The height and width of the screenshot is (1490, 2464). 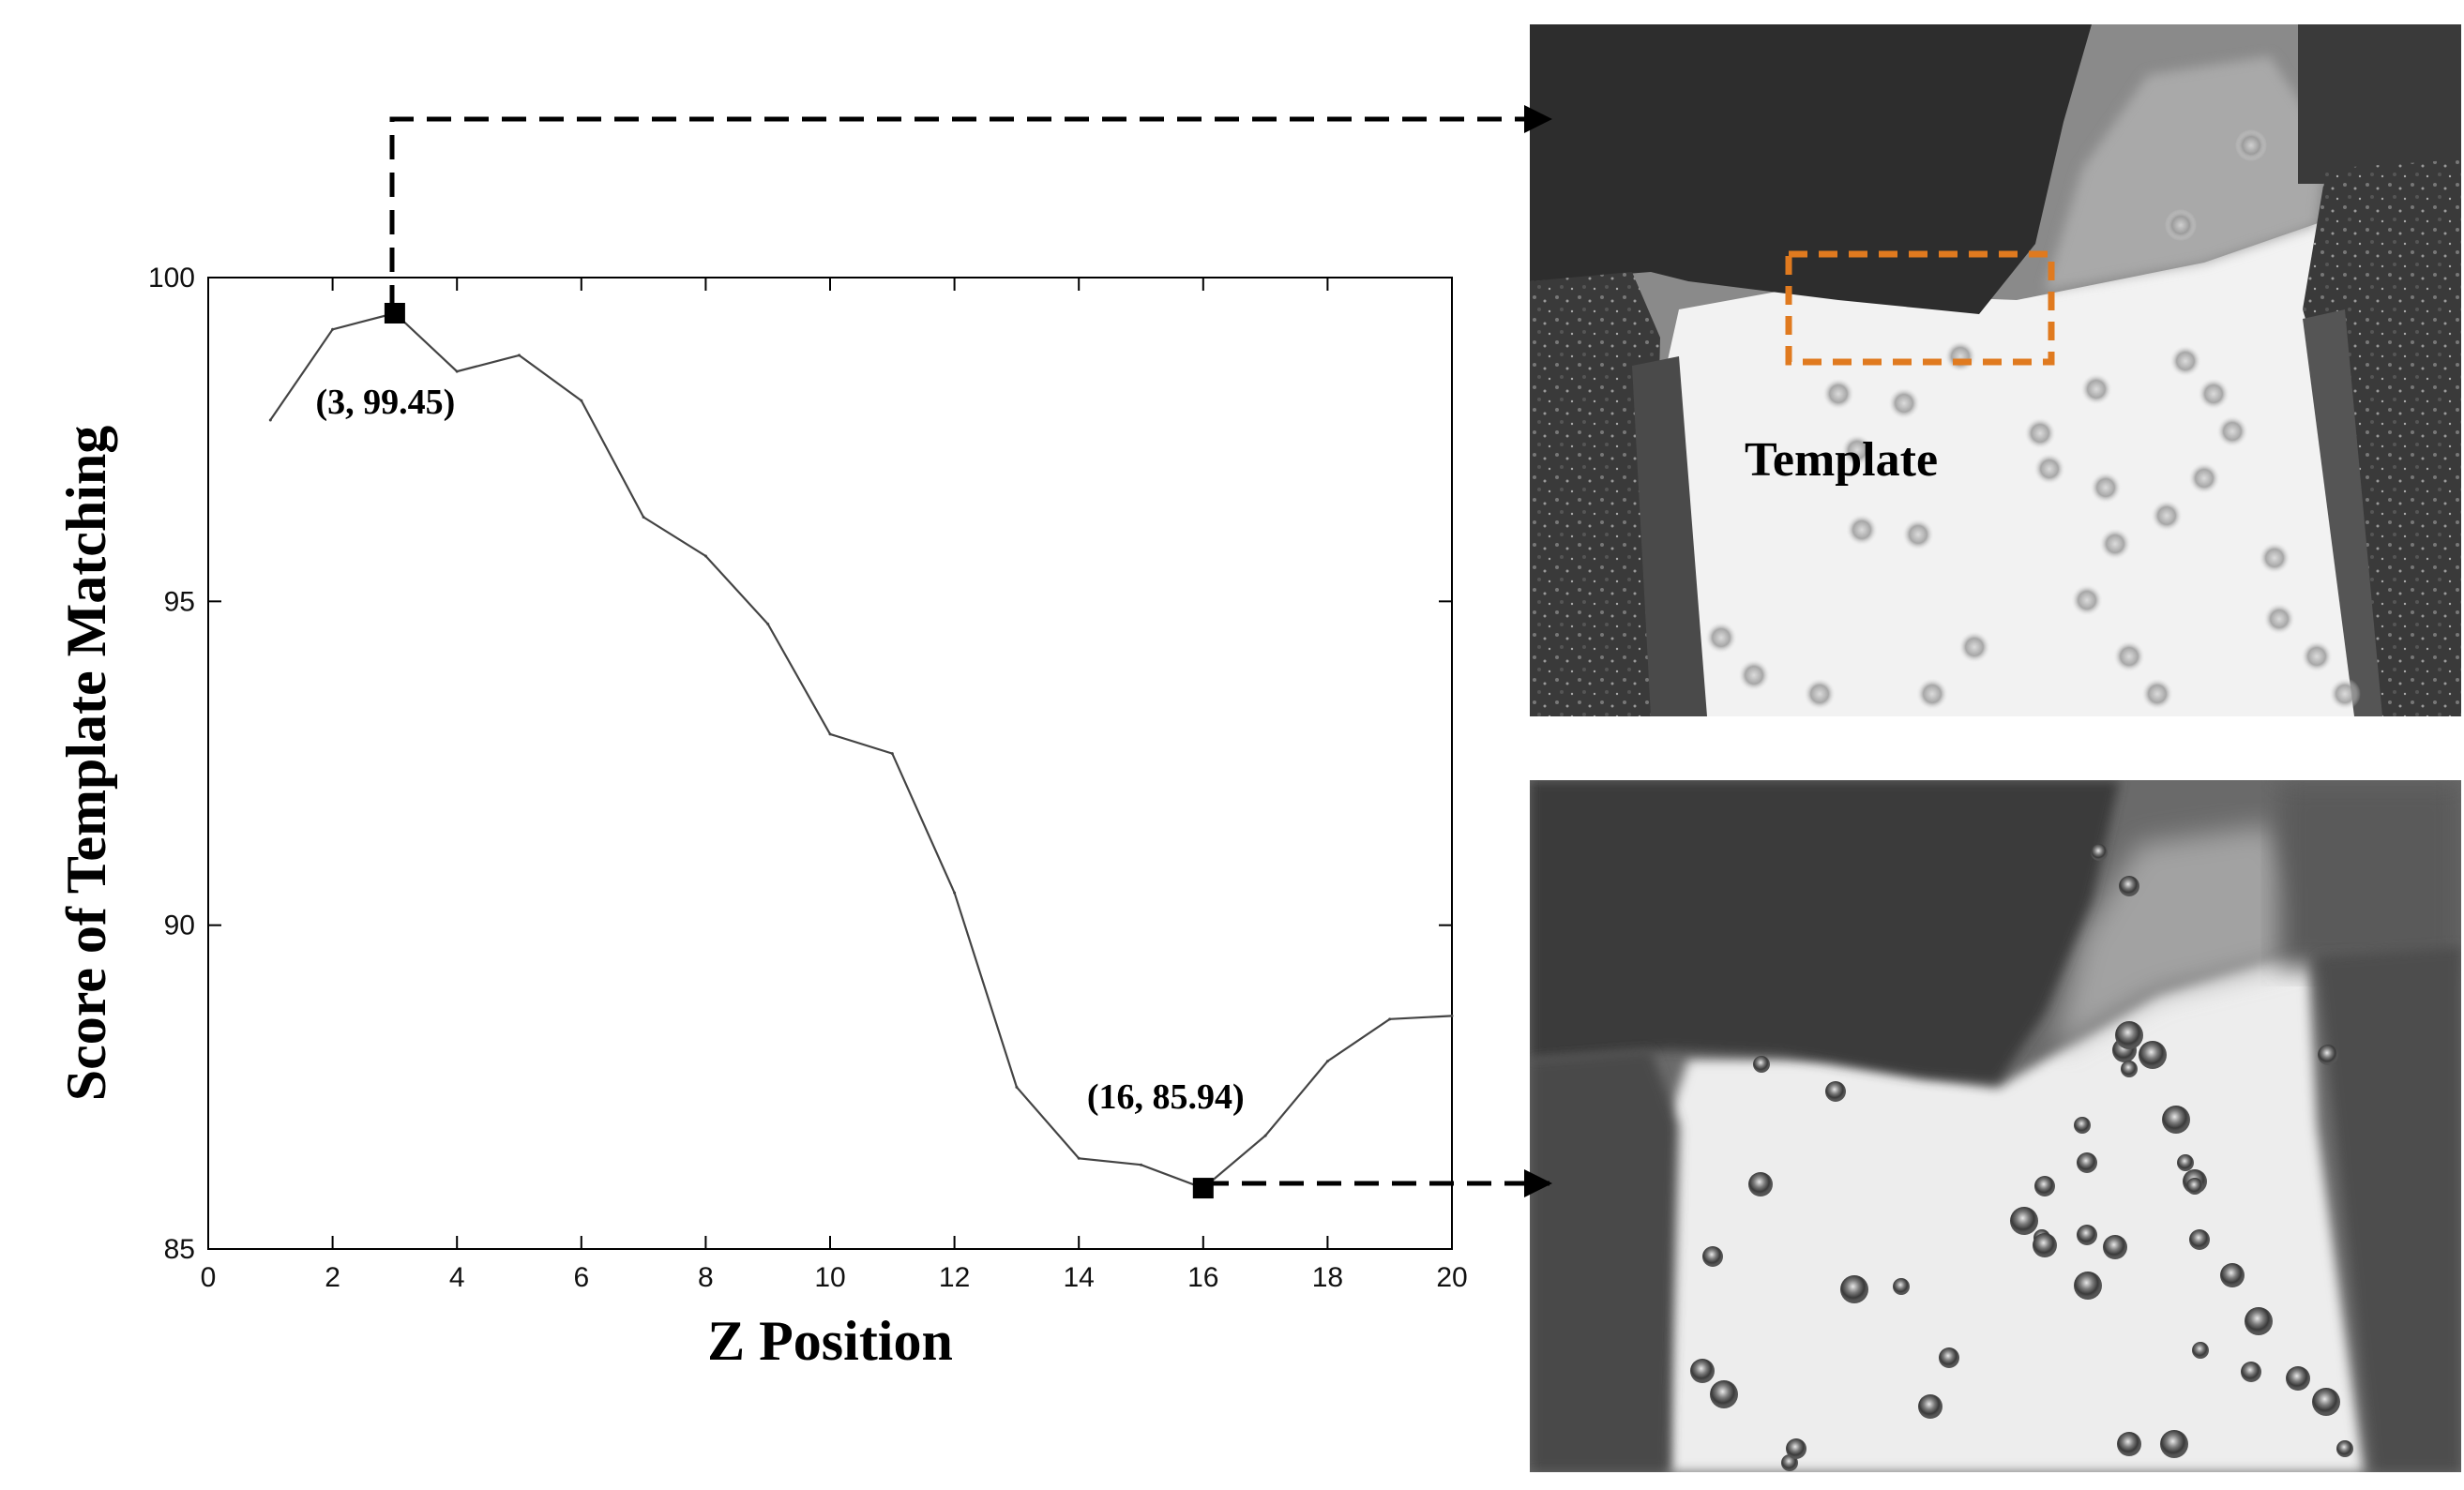 What do you see at coordinates (1920, 308) in the screenshot?
I see `template-box` at bounding box center [1920, 308].